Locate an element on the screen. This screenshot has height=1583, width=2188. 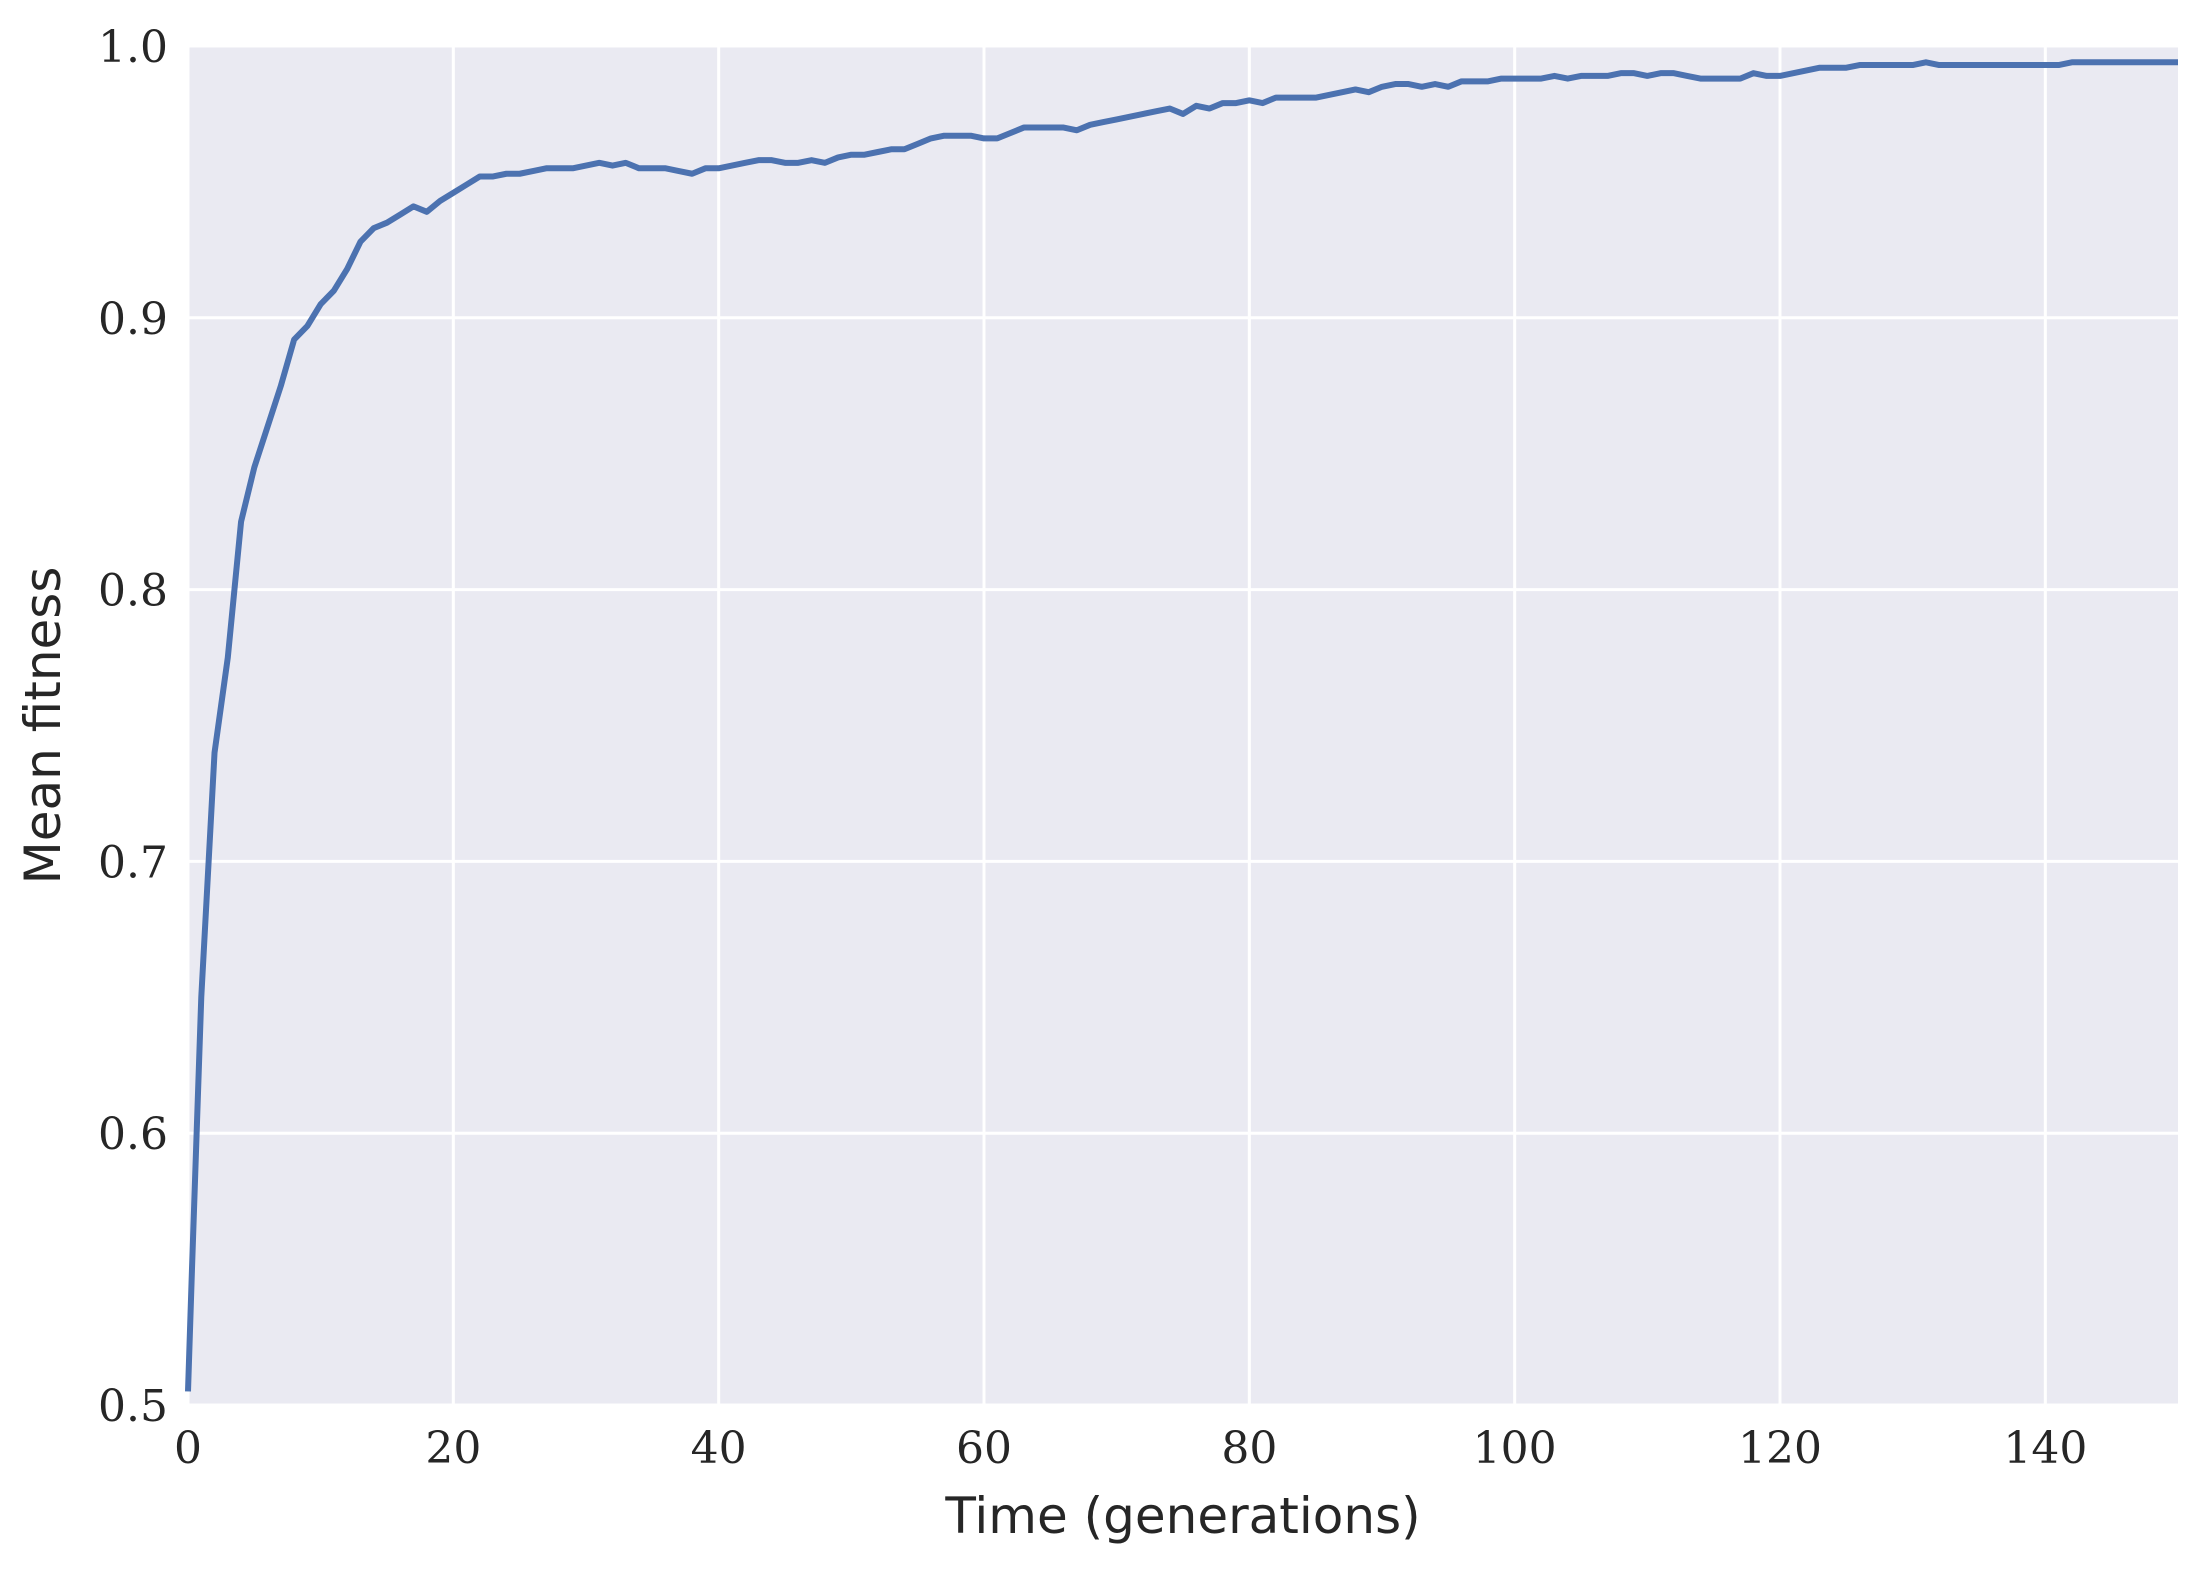
x-tick-label: 100 is located at coordinates (1515, 1448).